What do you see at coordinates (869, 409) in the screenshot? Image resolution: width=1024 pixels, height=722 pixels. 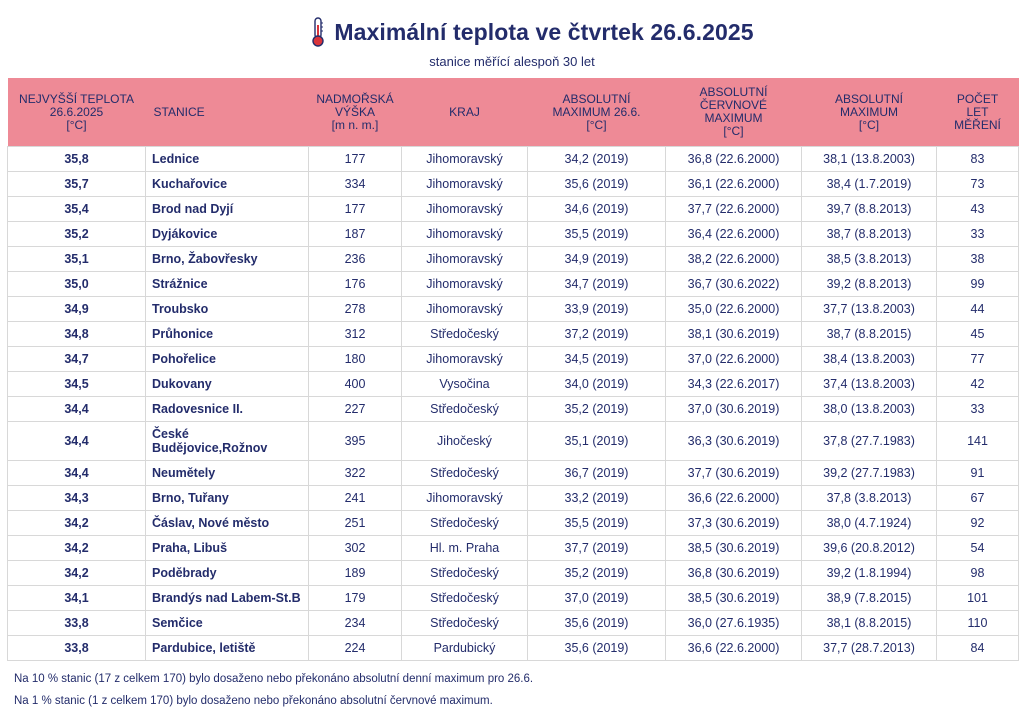 I see `cell-abs-max: 38,0 (13.8.2003)` at bounding box center [869, 409].